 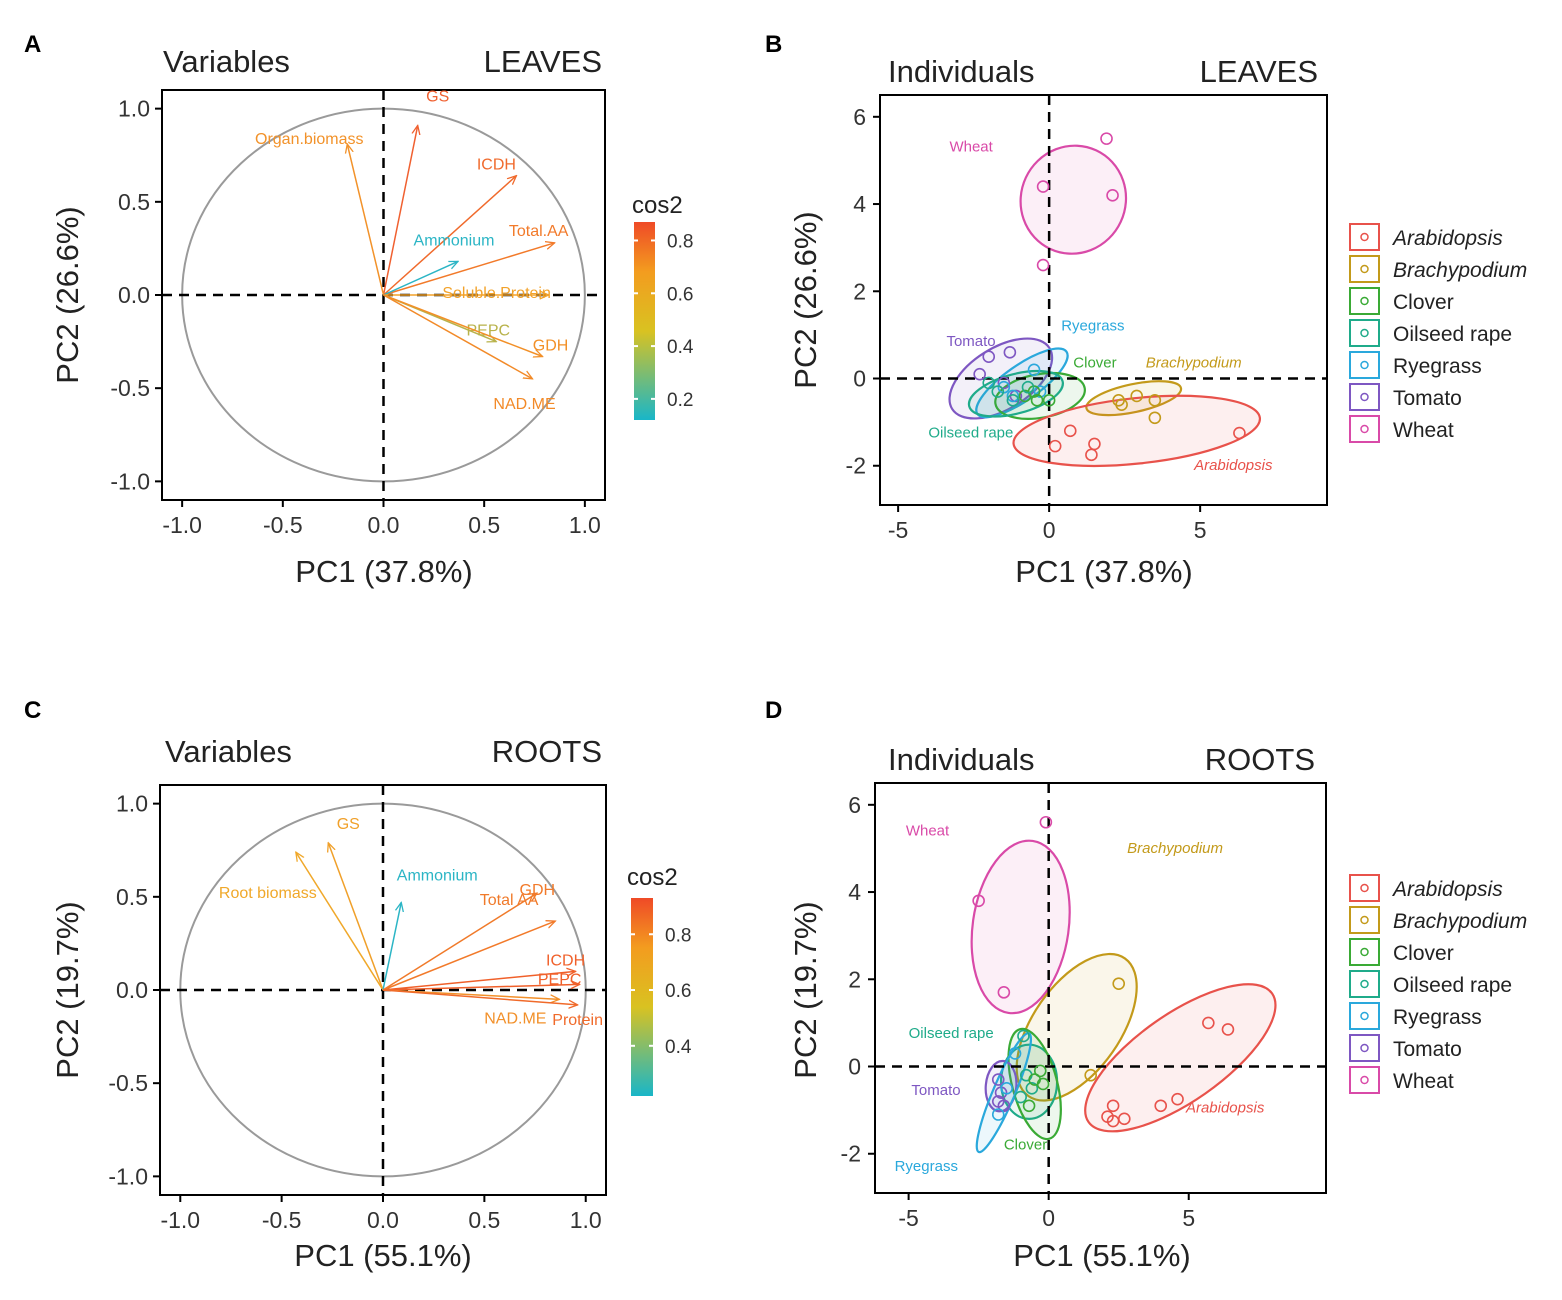 What do you see at coordinates (182, 525) in the screenshot?
I see `x-tick-label: -1.0` at bounding box center [182, 525].